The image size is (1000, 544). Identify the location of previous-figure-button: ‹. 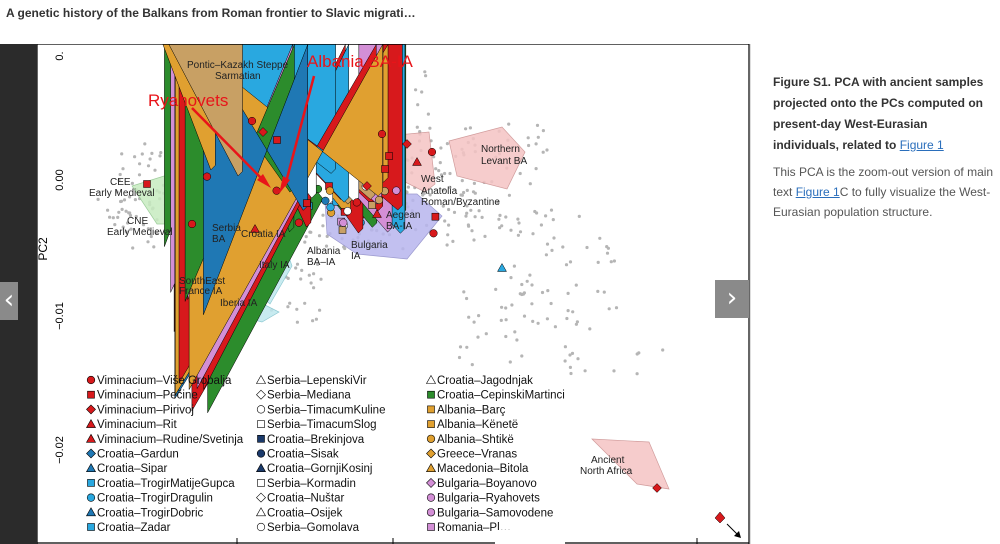
(9, 301).